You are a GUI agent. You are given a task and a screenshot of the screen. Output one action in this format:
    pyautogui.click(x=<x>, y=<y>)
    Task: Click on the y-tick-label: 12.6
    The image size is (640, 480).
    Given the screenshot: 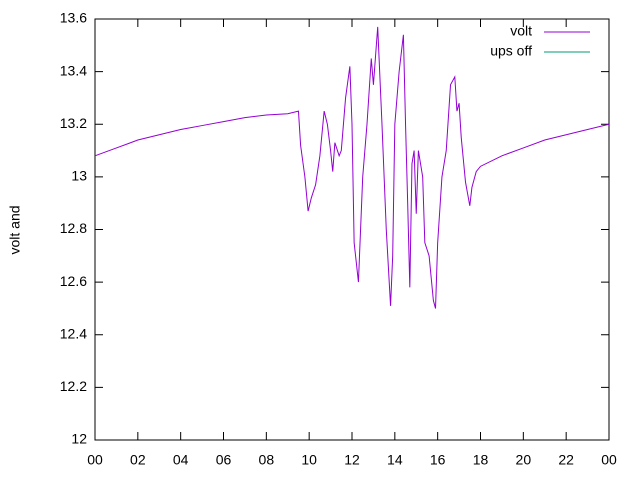 What is the action you would take?
    pyautogui.click(x=73, y=281)
    